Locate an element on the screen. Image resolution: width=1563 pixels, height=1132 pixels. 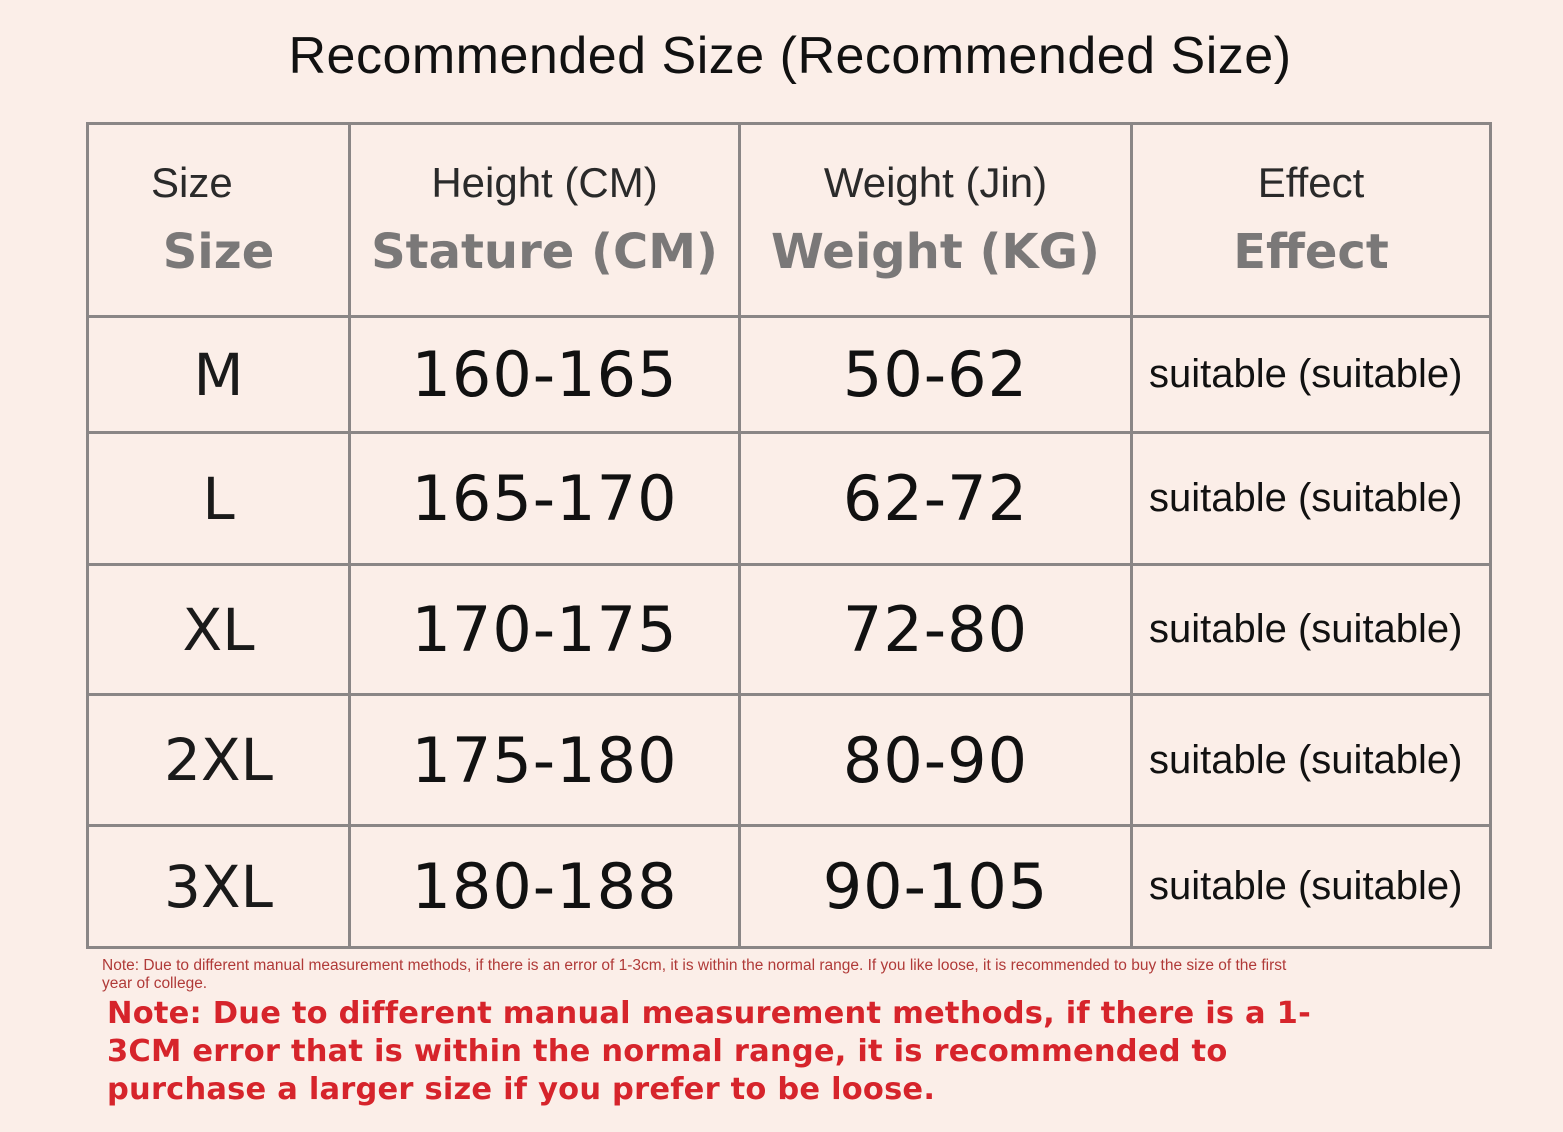
header-size: Size Size is located at coordinates (218, 220).